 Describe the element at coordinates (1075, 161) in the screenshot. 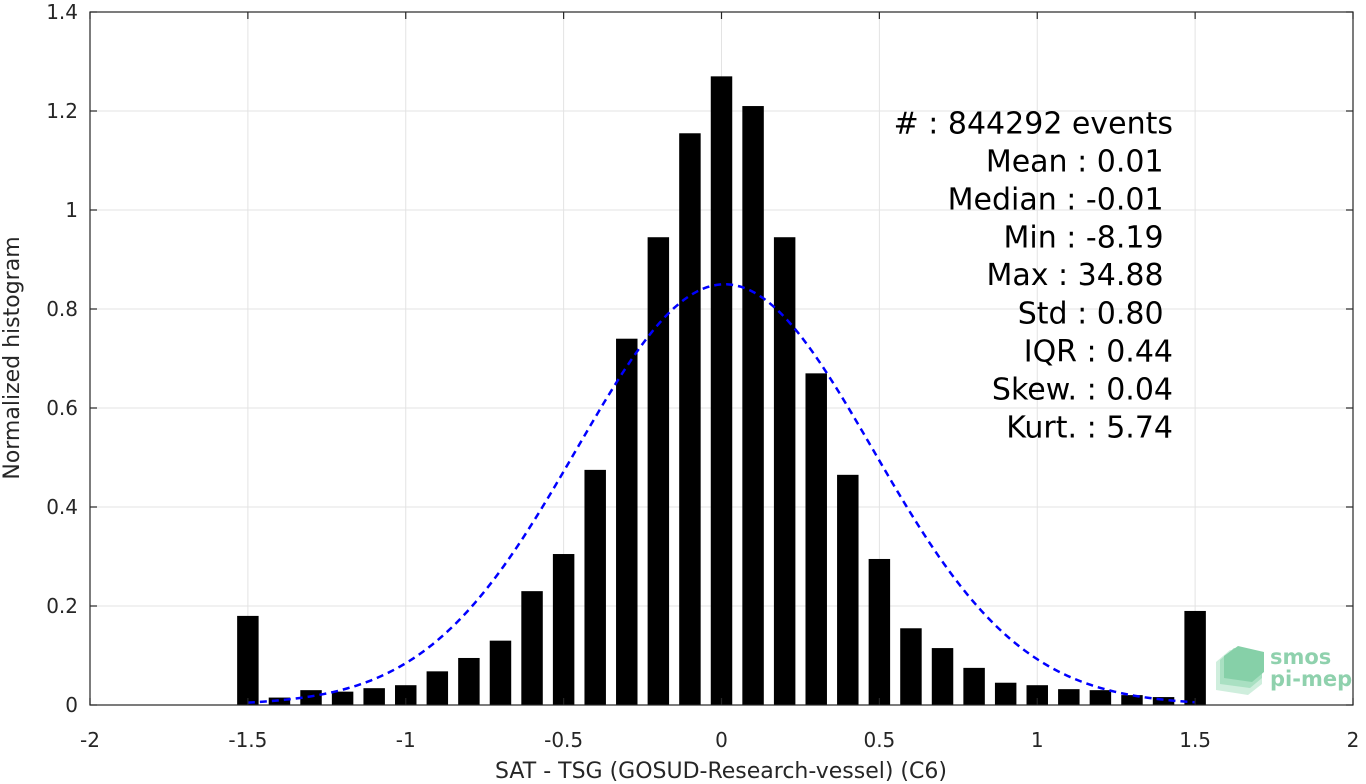

I see `stat-annotation-1: Mean : 0.01` at that location.